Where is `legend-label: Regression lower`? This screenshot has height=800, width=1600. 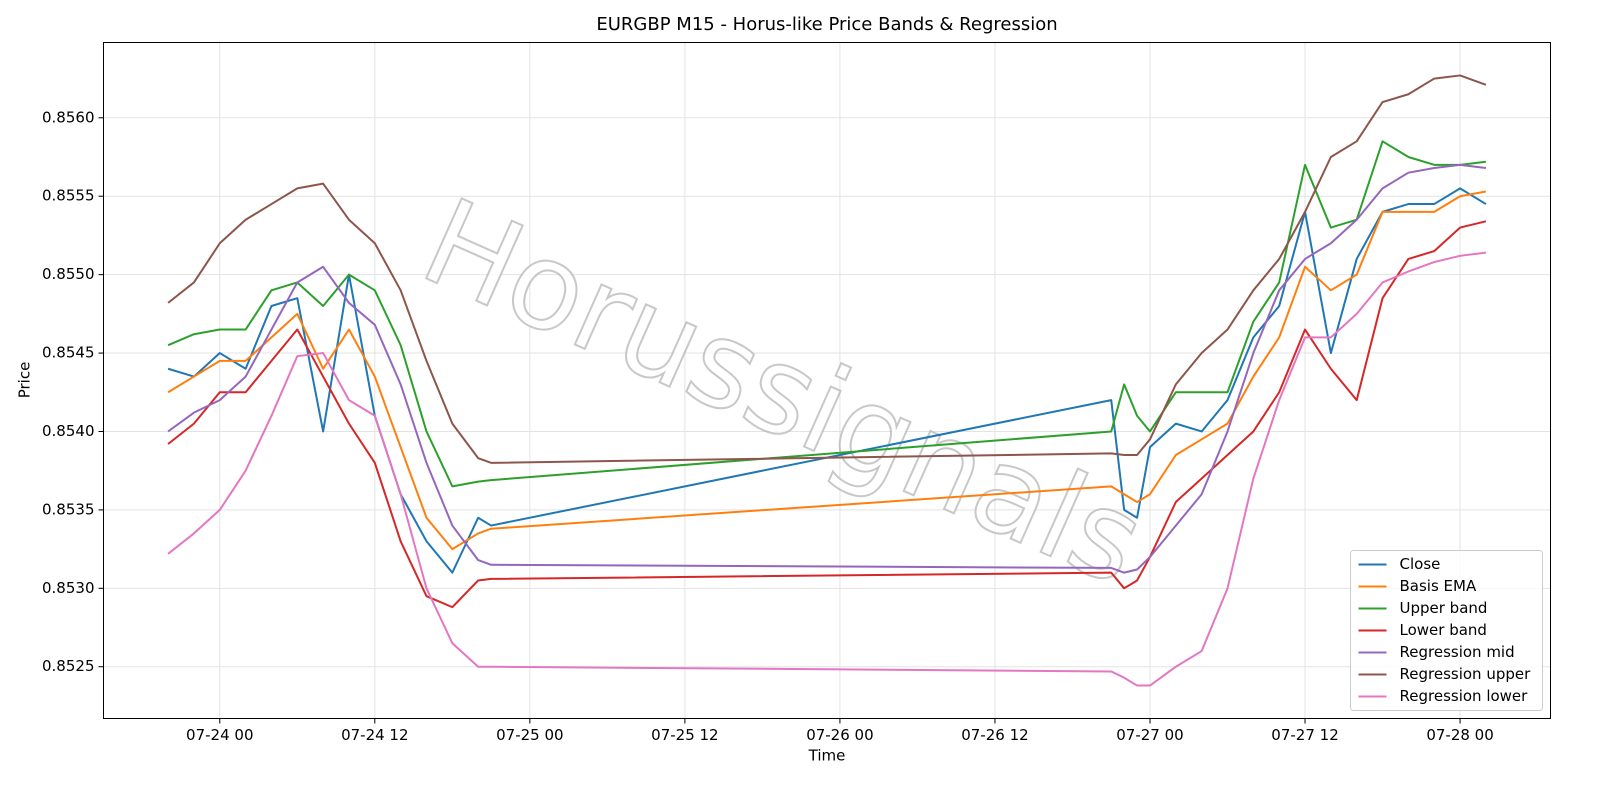
legend-label: Regression lower is located at coordinates (1464, 696).